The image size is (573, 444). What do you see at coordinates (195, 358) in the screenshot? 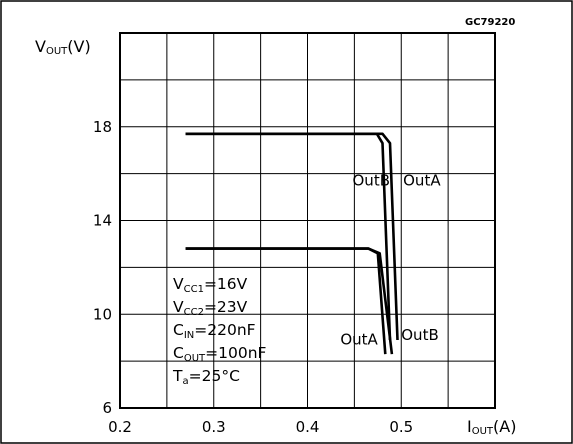
I see `condition-subscript: OUT` at bounding box center [195, 358].